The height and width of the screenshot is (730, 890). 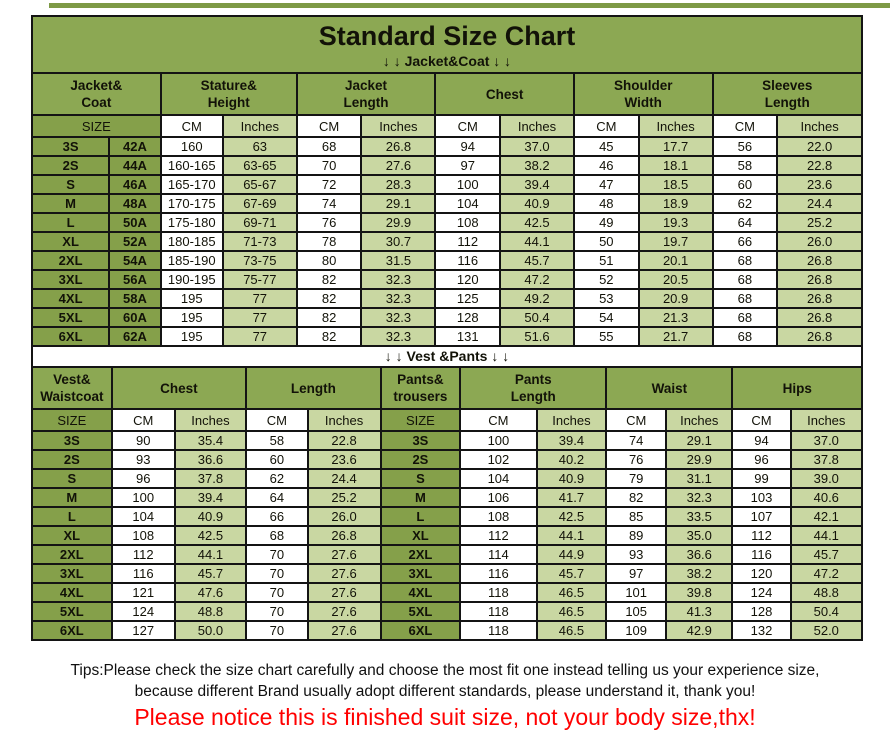 What do you see at coordinates (259, 241) in the screenshot?
I see `table-cell: 71-73` at bounding box center [259, 241].